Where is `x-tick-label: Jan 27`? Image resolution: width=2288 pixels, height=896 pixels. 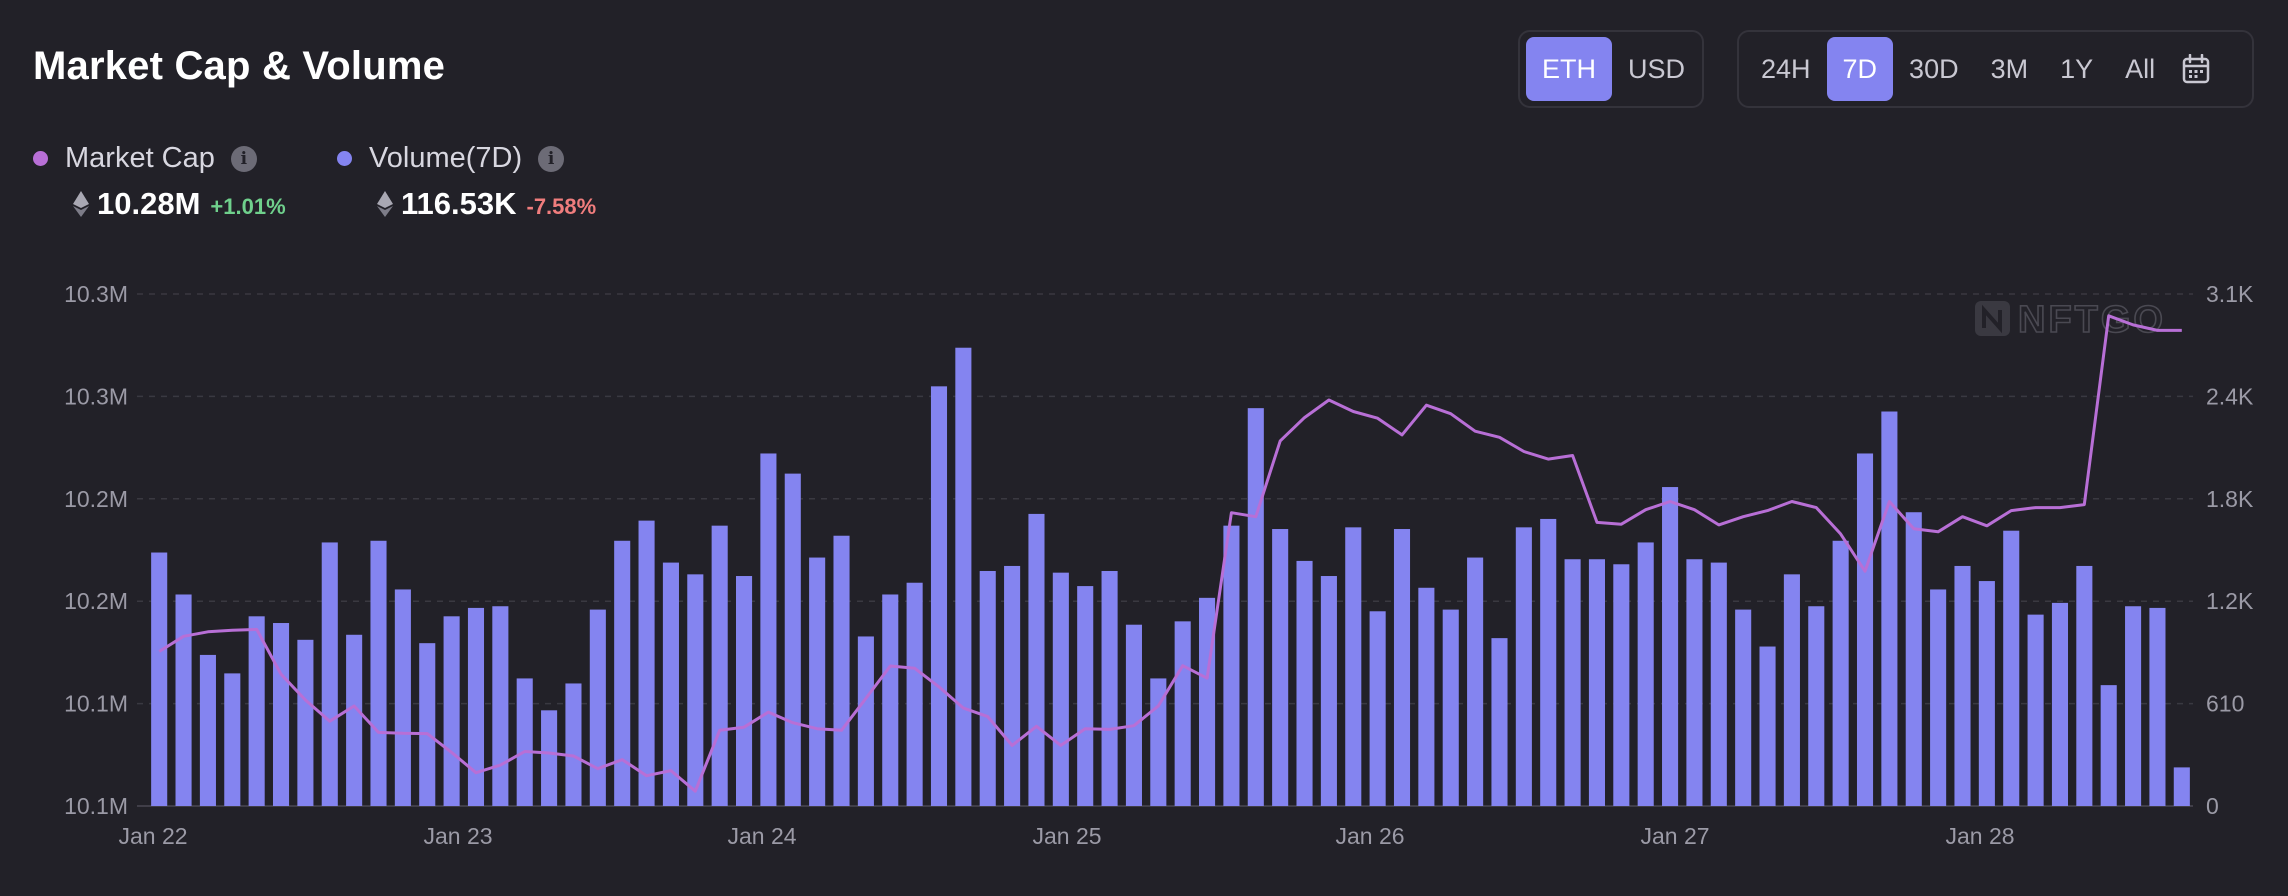 x-tick-label: Jan 27 is located at coordinates (1674, 836).